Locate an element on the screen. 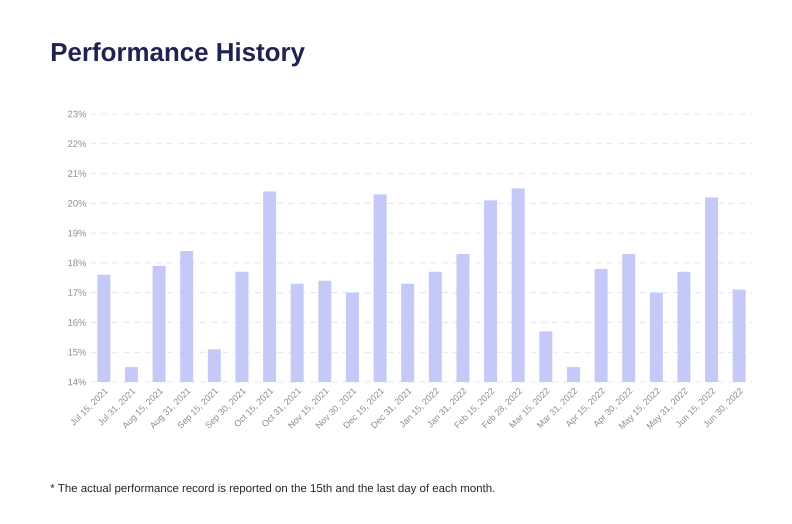 The width and height of the screenshot is (792, 524). y-tick-label: 21% is located at coordinates (77, 173).